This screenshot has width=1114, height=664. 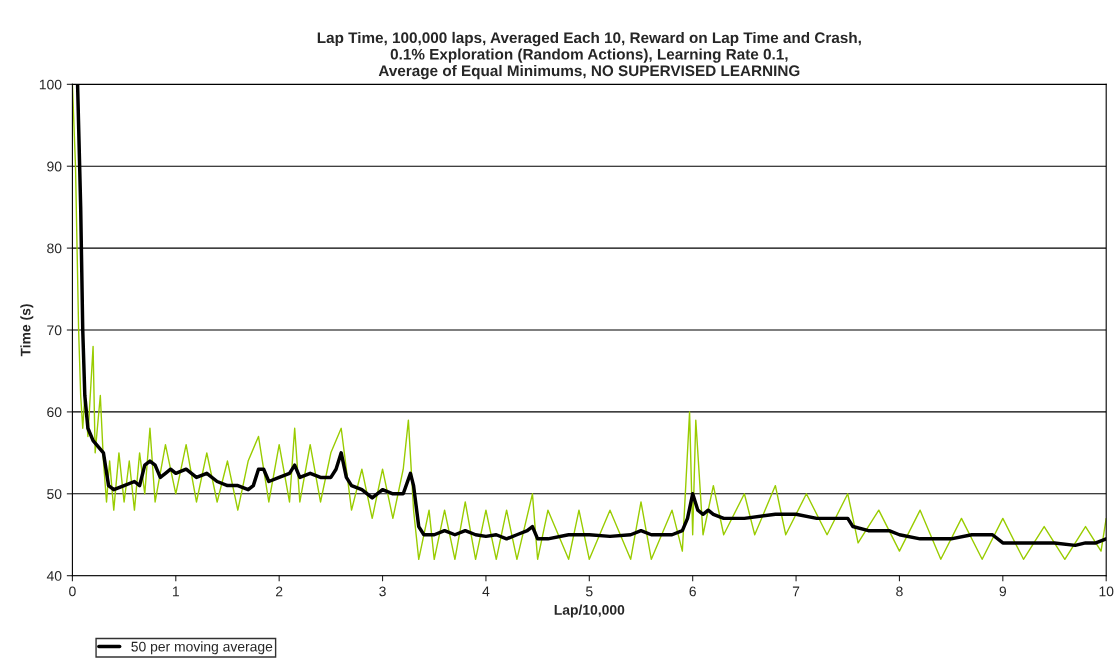 What do you see at coordinates (796, 591) in the screenshot?
I see `x-tick-label: 7` at bounding box center [796, 591].